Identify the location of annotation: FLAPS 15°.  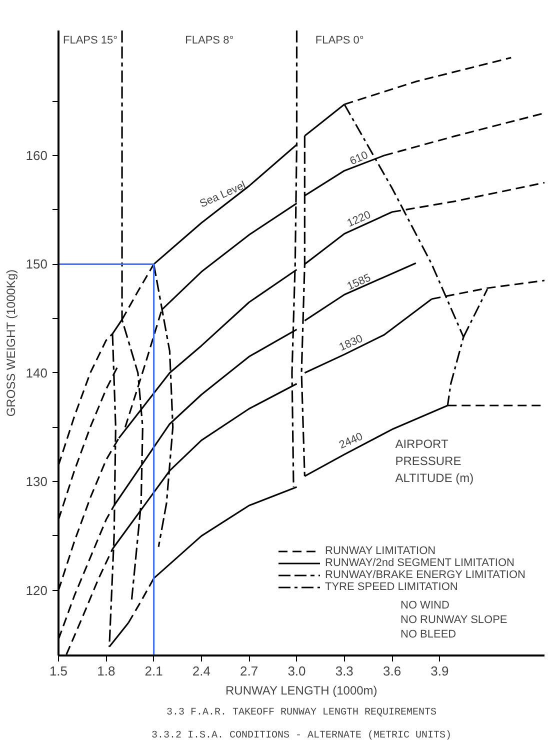
(90, 40).